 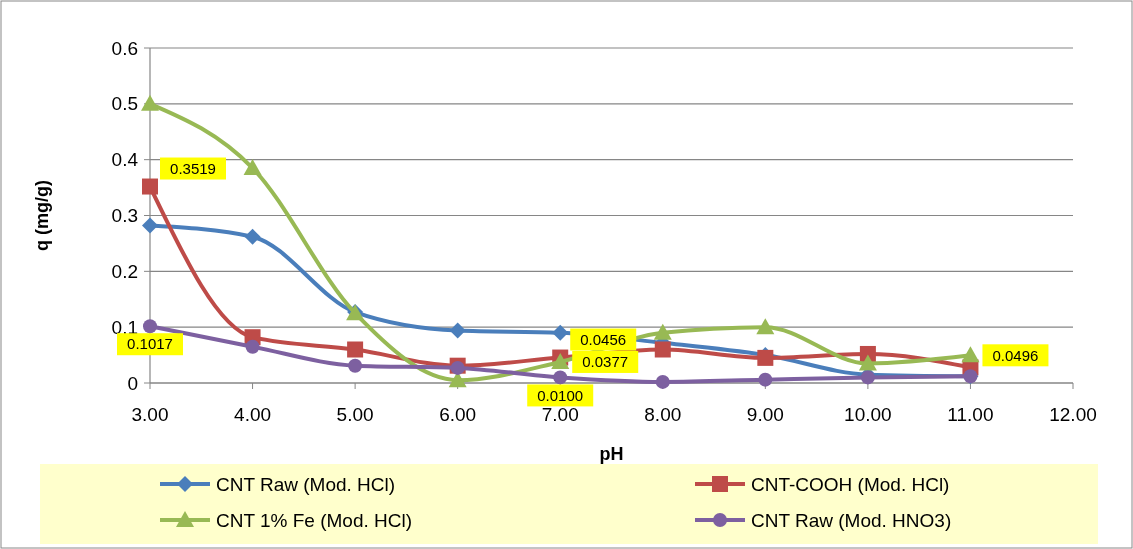 What do you see at coordinates (851, 520) in the screenshot?
I see `legend-label: CNT Raw (Mod. HNO3)` at bounding box center [851, 520].